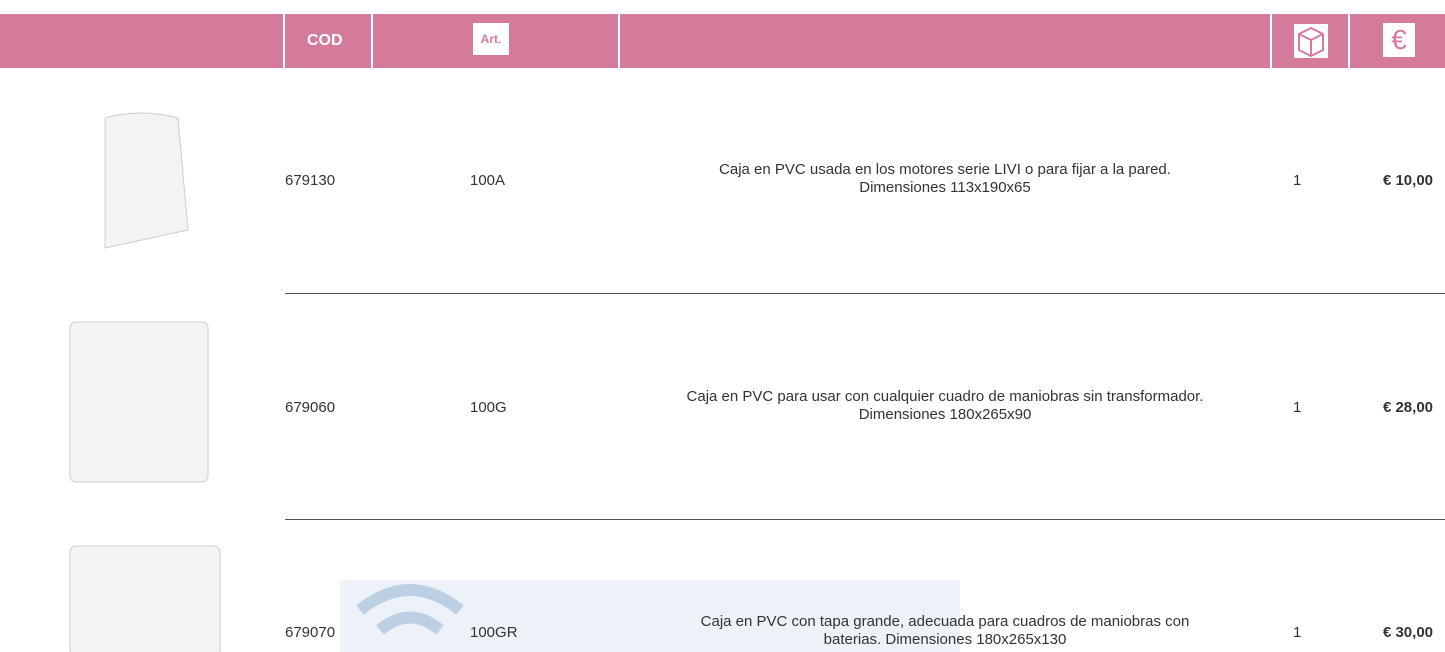 Image resolution: width=1445 pixels, height=652 pixels. Describe the element at coordinates (488, 180) in the screenshot. I see `art: 100A` at that location.